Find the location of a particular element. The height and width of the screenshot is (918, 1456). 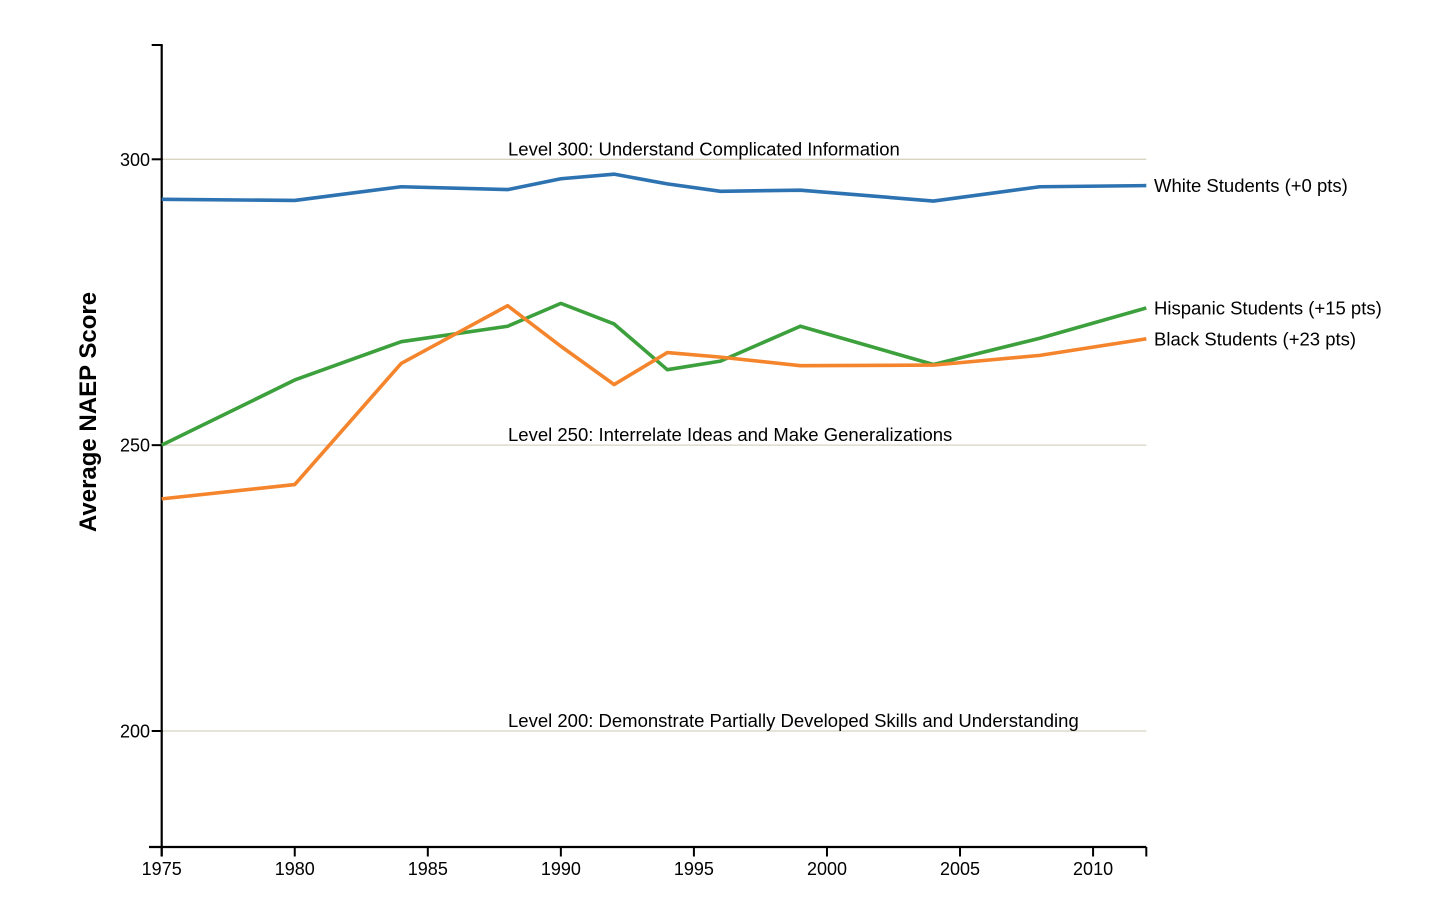

x-tick-label-1975: 1975 is located at coordinates (162, 869).